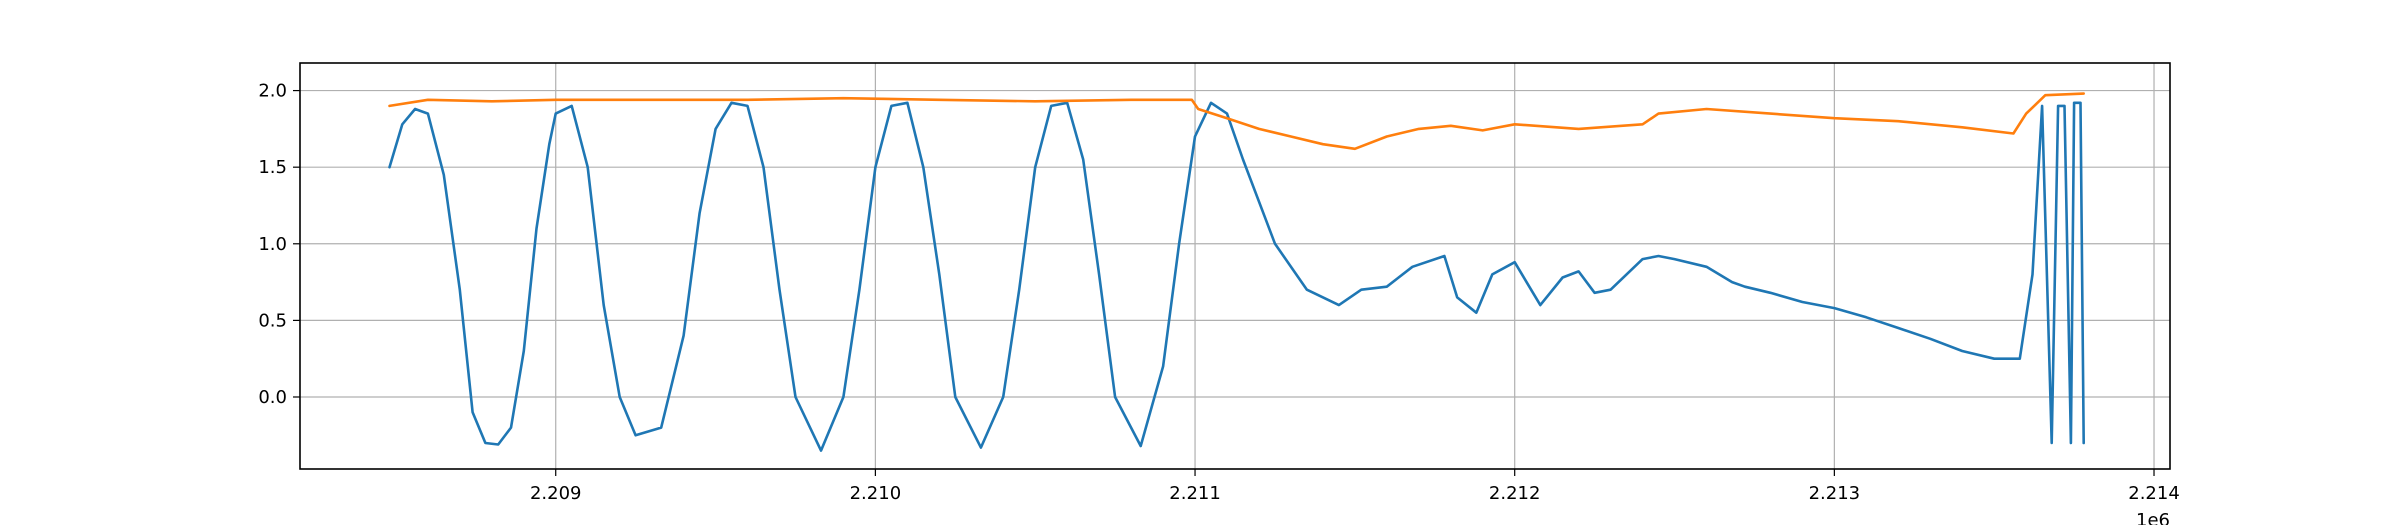  What do you see at coordinates (272, 320) in the screenshot?
I see `y-tick-label: 0.5` at bounding box center [272, 320].